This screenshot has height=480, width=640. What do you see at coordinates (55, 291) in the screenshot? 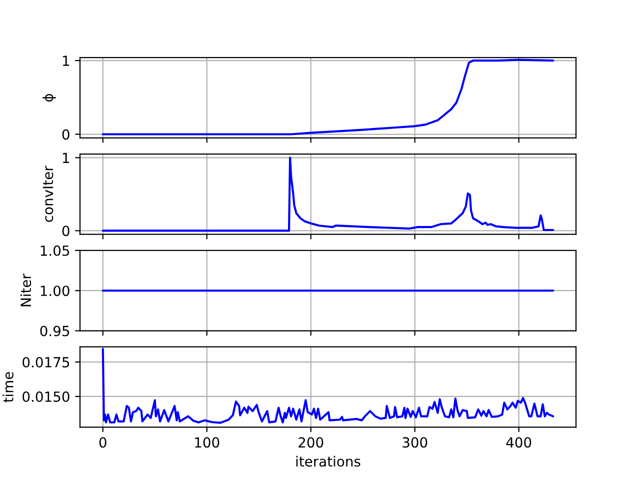
I see `y-tick-label: 1.00` at bounding box center [55, 291].